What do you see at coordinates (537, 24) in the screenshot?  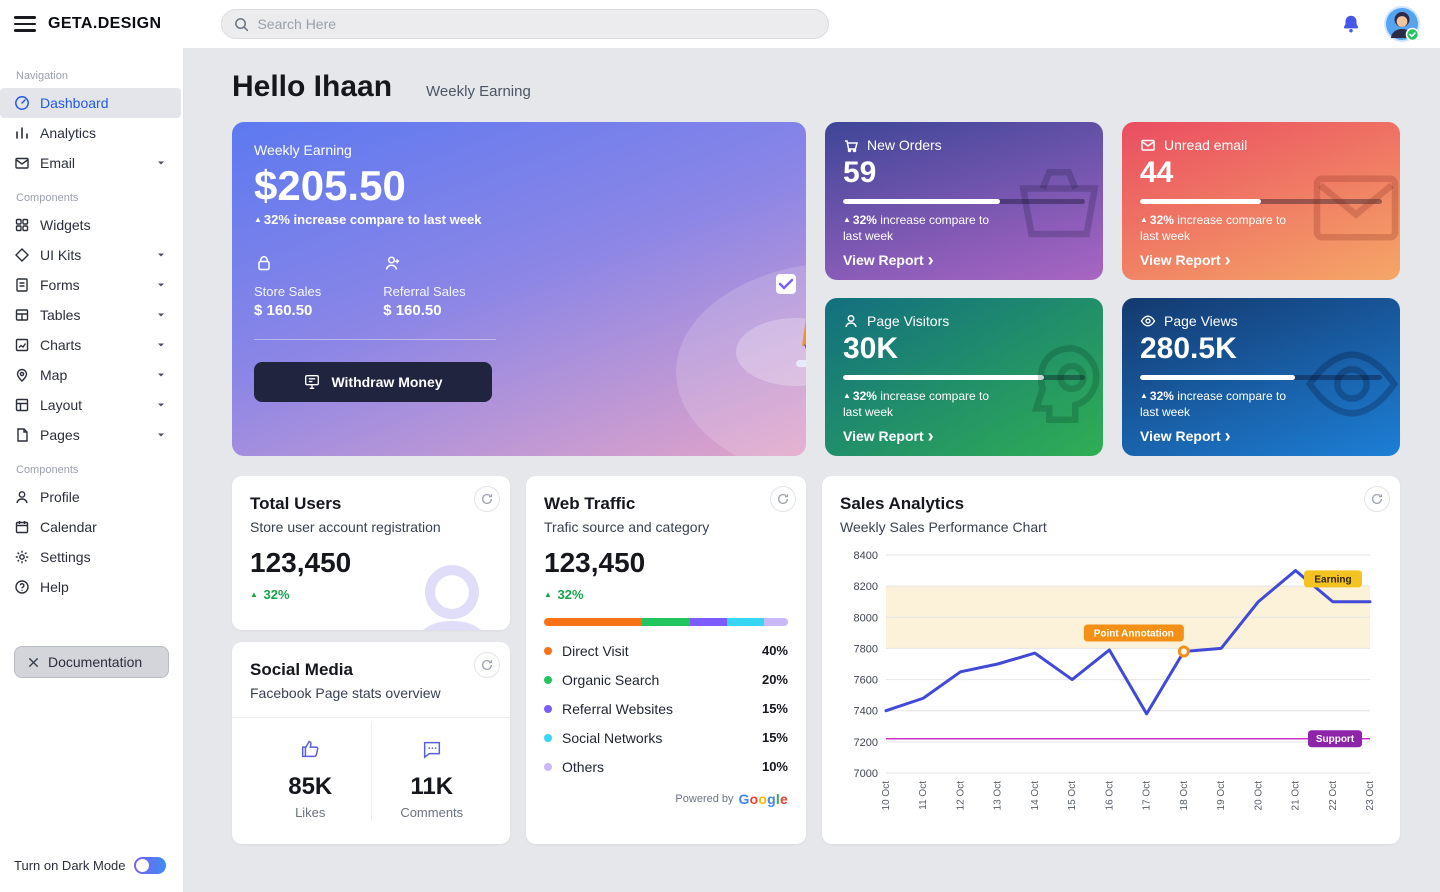 I see `search-input` at bounding box center [537, 24].